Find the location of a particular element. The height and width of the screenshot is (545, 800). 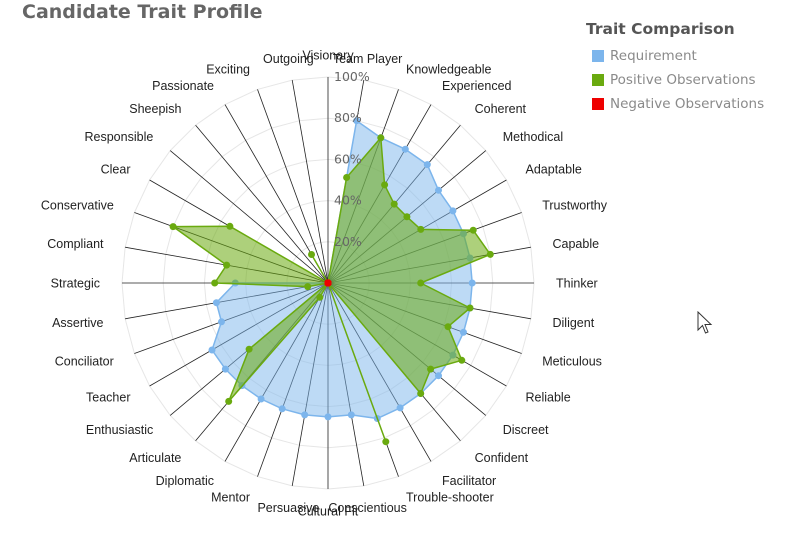

legend-label: Requirement is located at coordinates (653, 56).